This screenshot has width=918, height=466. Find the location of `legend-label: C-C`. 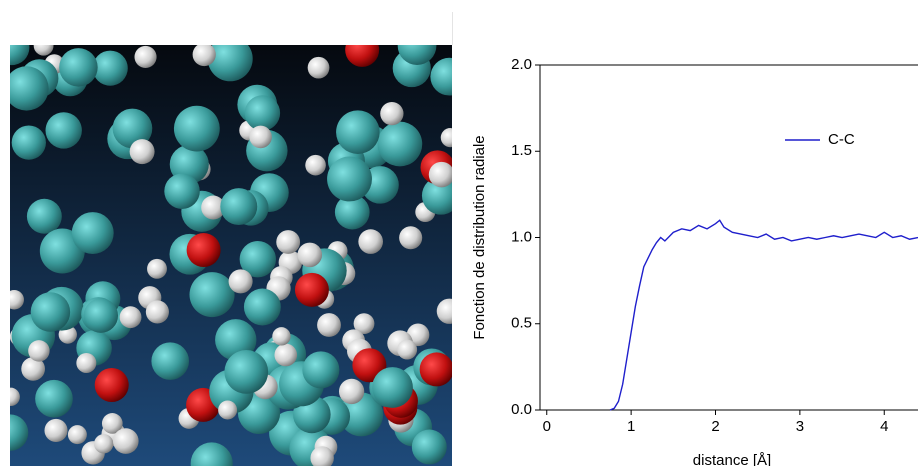

legend-label: C-C is located at coordinates (841, 139).